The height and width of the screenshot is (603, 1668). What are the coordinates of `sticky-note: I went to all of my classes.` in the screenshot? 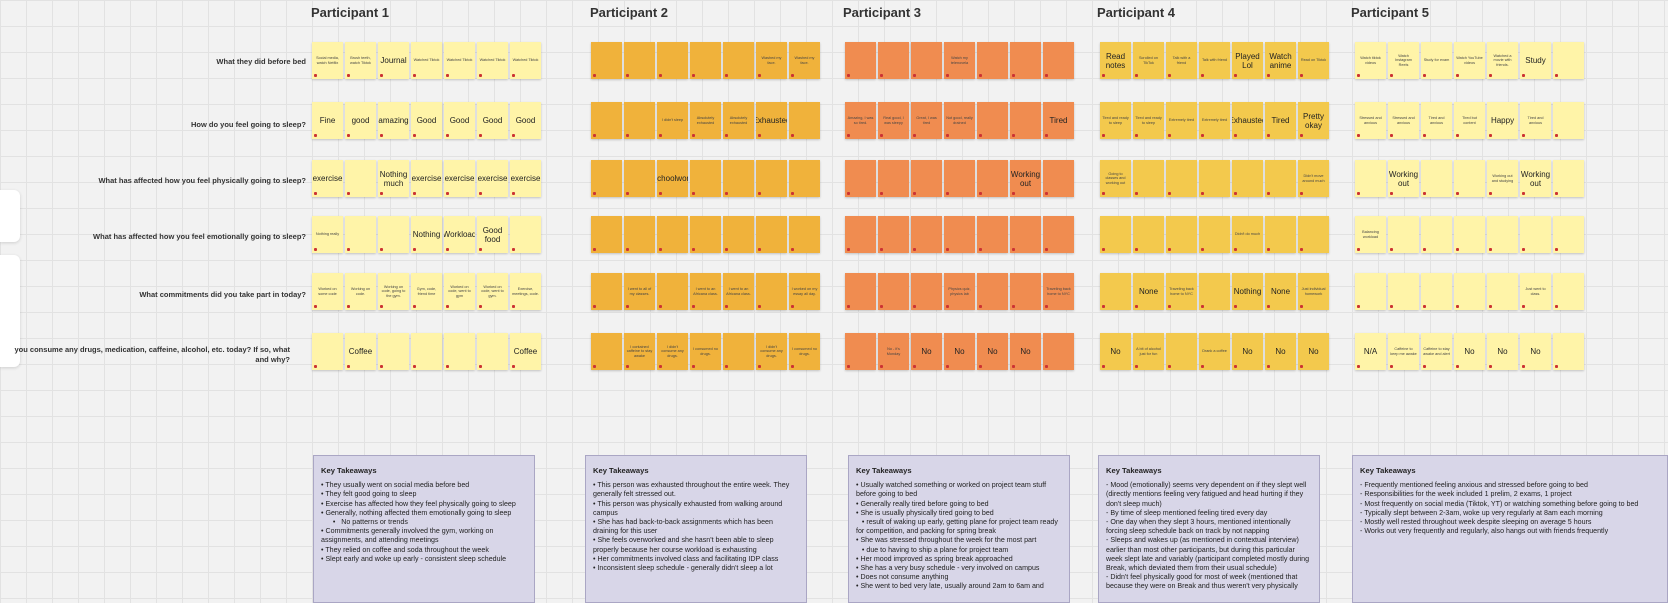 It's located at (639, 291).